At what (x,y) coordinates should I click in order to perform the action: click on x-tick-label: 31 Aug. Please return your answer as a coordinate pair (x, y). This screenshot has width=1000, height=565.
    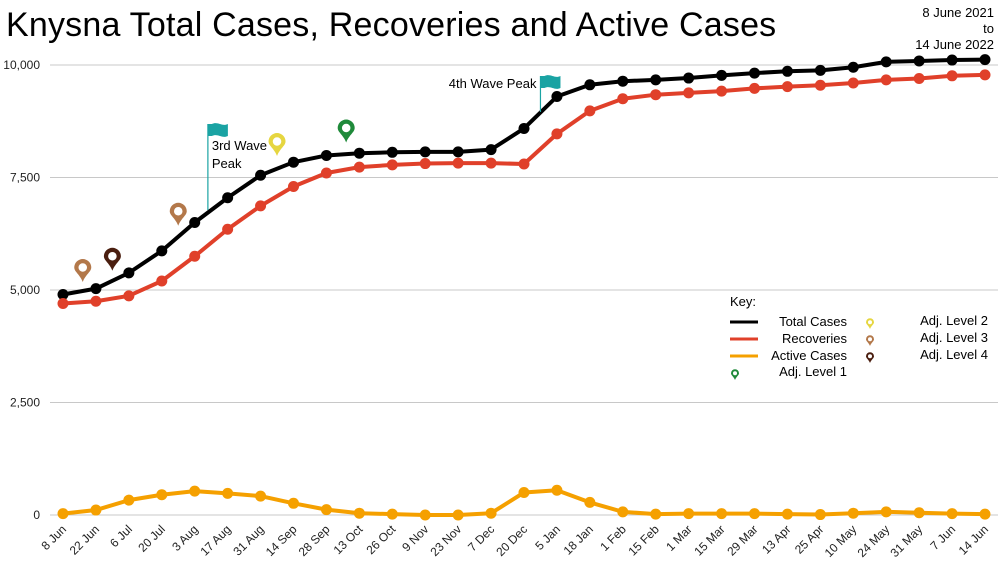
    Looking at the image, I should click on (248, 540).